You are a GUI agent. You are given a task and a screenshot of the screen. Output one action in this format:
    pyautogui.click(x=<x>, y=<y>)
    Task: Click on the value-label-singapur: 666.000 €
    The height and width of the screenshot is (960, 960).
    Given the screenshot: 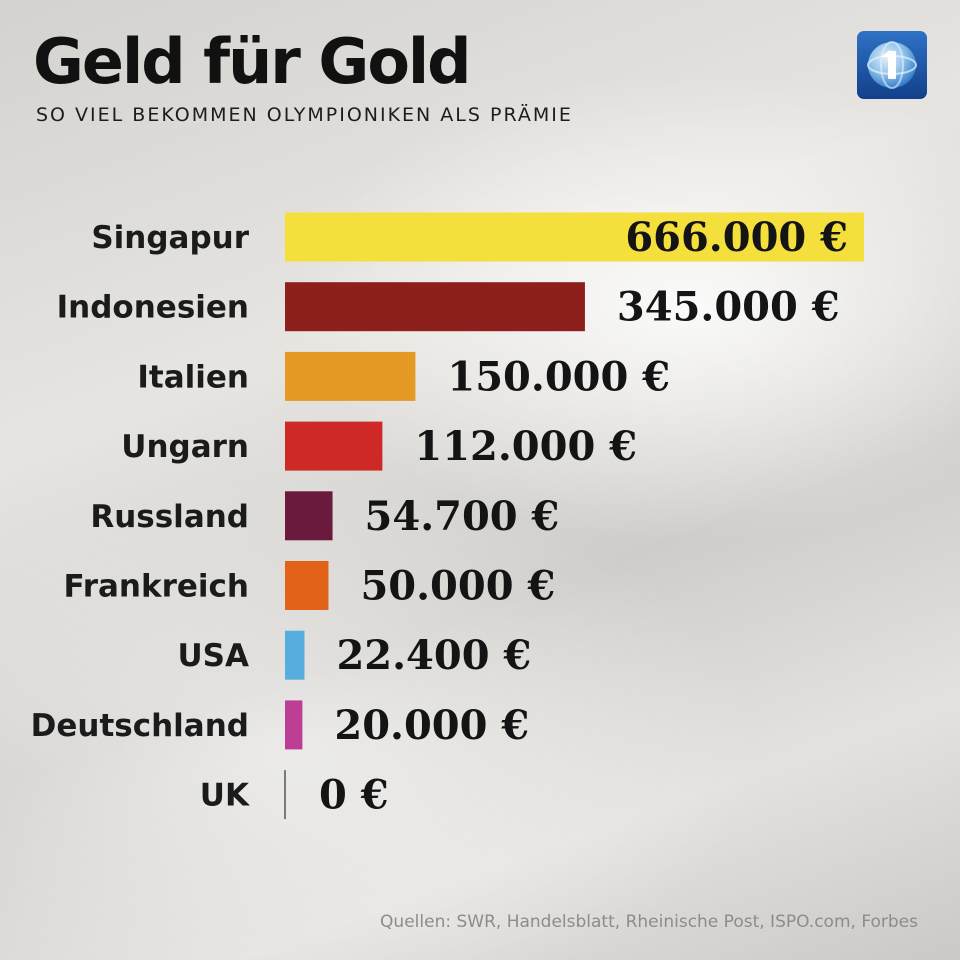 What is the action you would take?
    pyautogui.click(x=736, y=237)
    